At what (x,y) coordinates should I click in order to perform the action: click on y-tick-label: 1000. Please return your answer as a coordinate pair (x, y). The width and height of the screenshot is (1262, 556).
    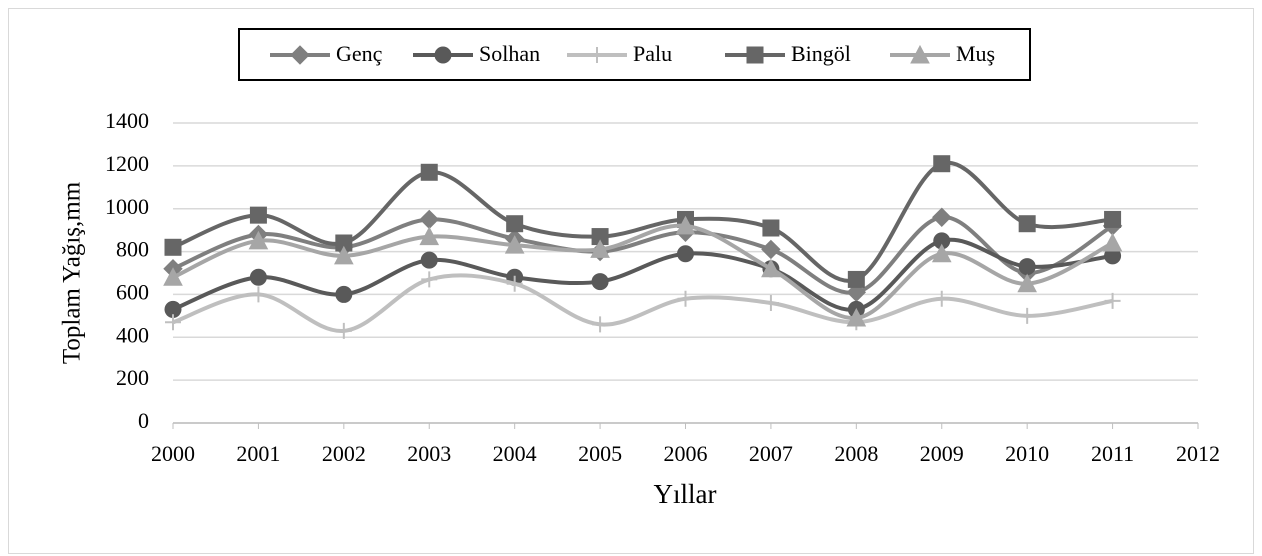
    Looking at the image, I should click on (127, 206).